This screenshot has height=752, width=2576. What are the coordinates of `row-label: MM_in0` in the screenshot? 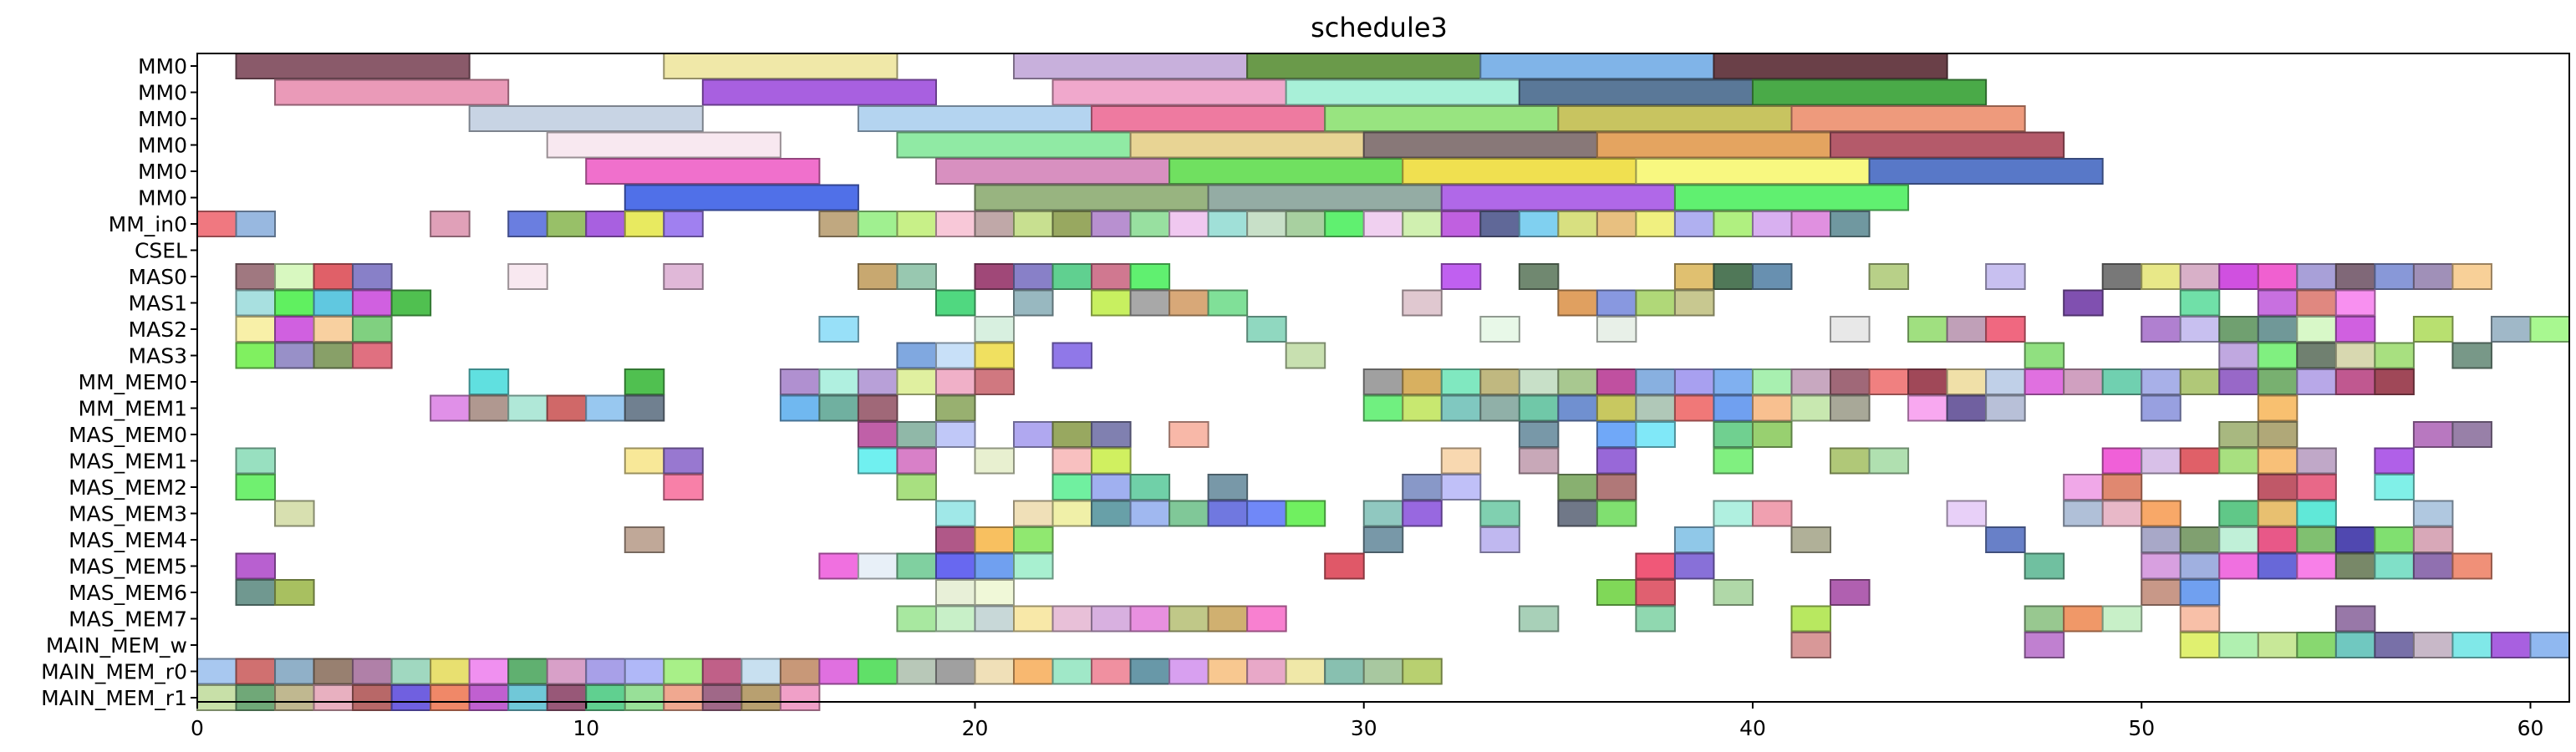 It's located at (148, 224).